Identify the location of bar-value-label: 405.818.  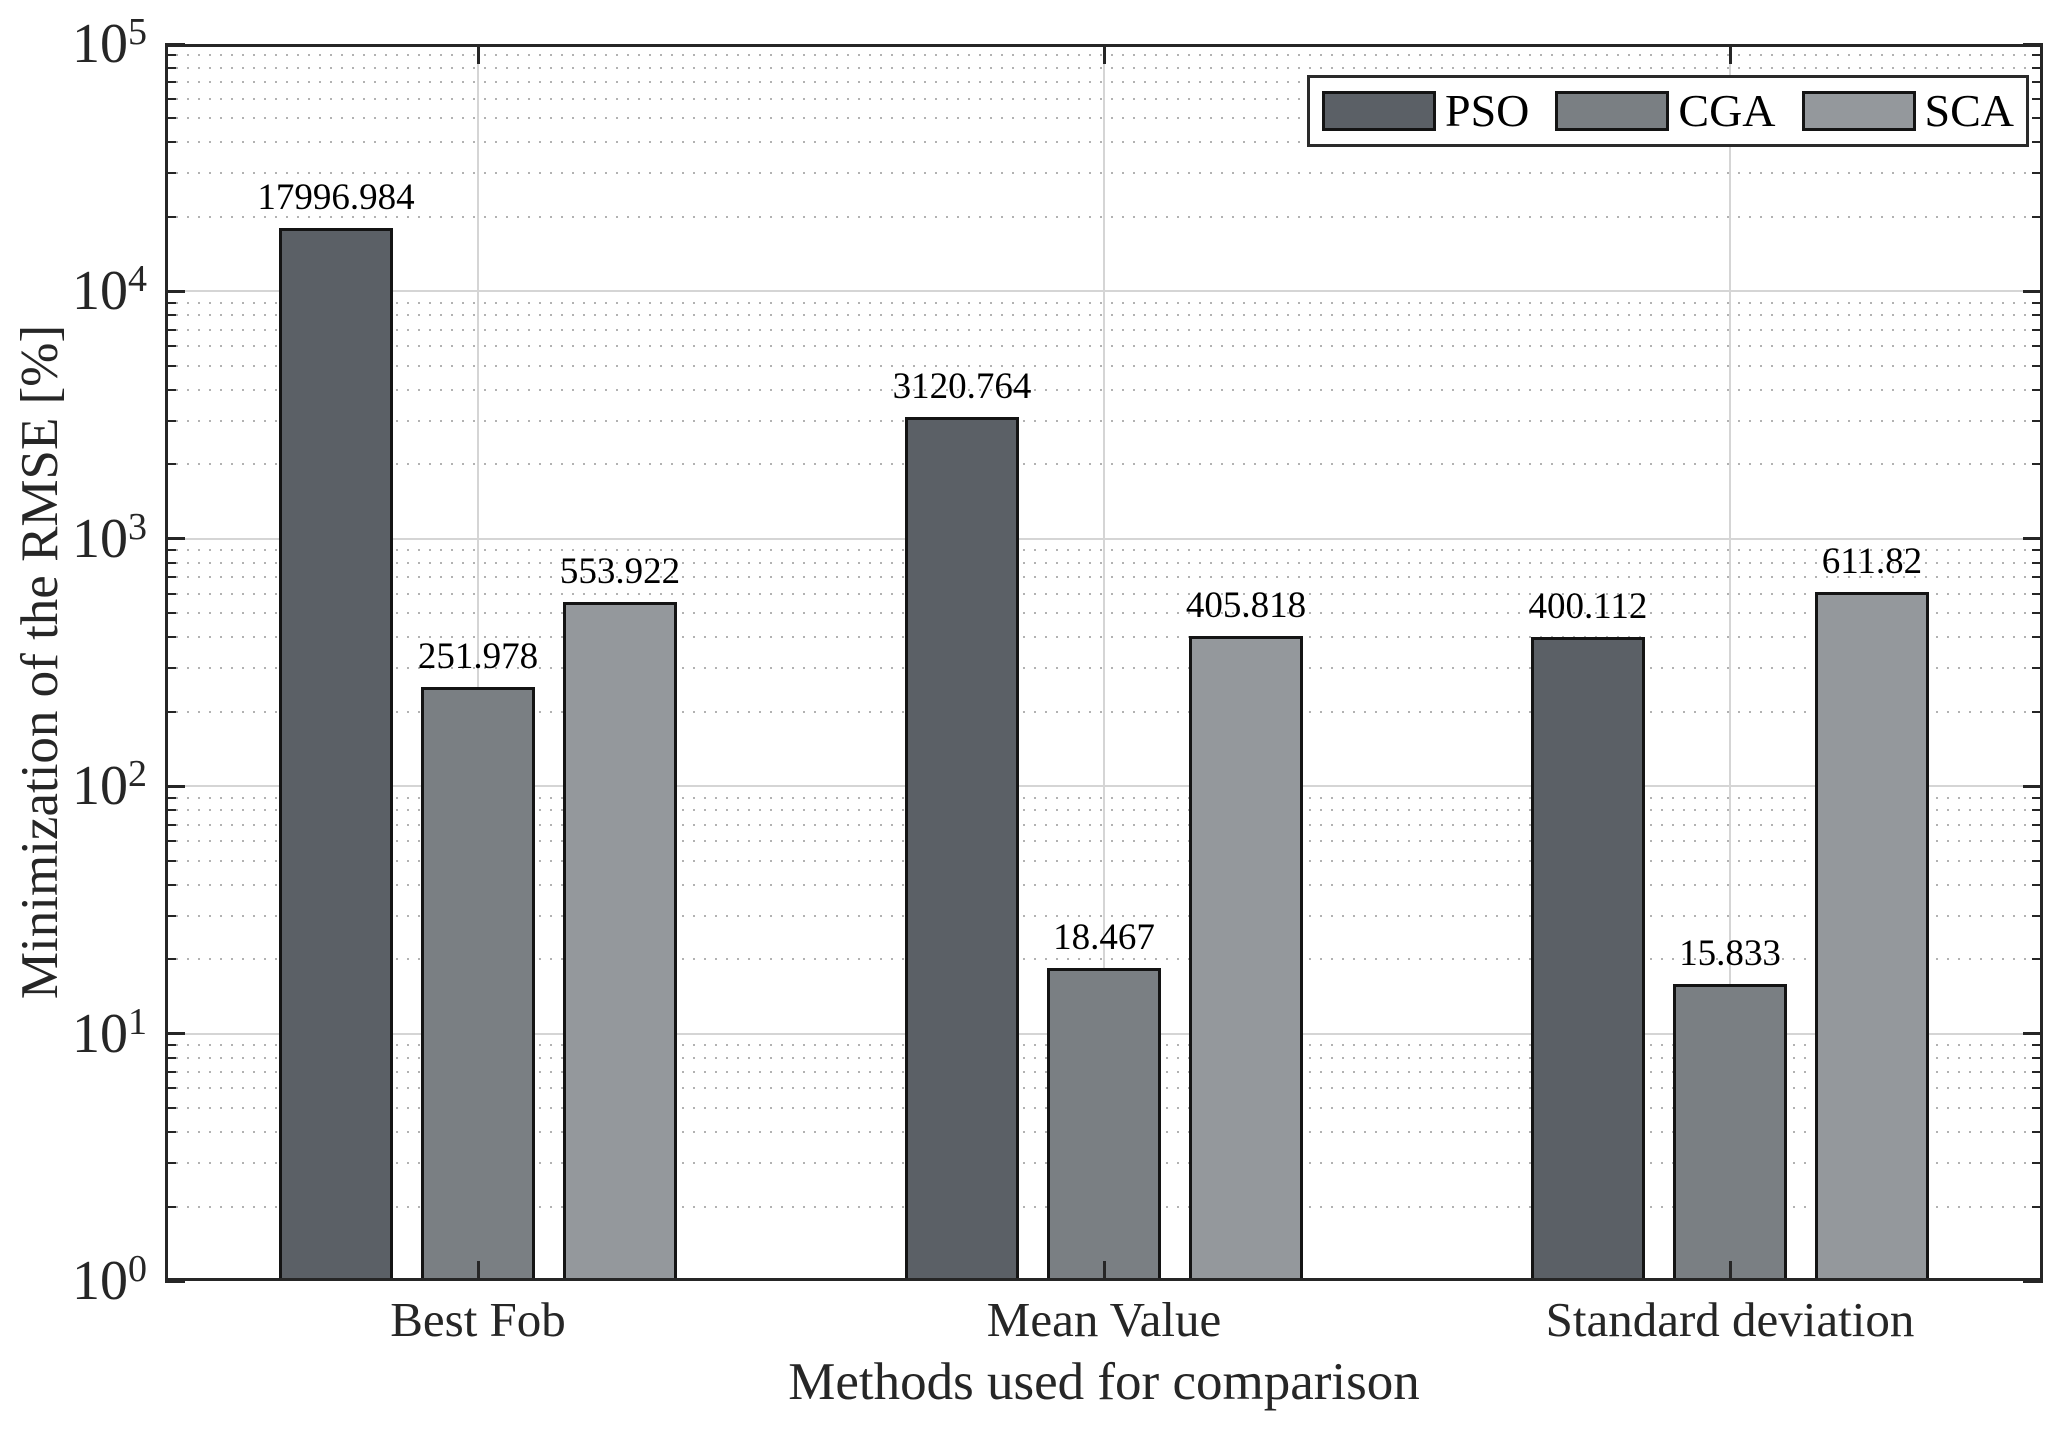
(1246, 605).